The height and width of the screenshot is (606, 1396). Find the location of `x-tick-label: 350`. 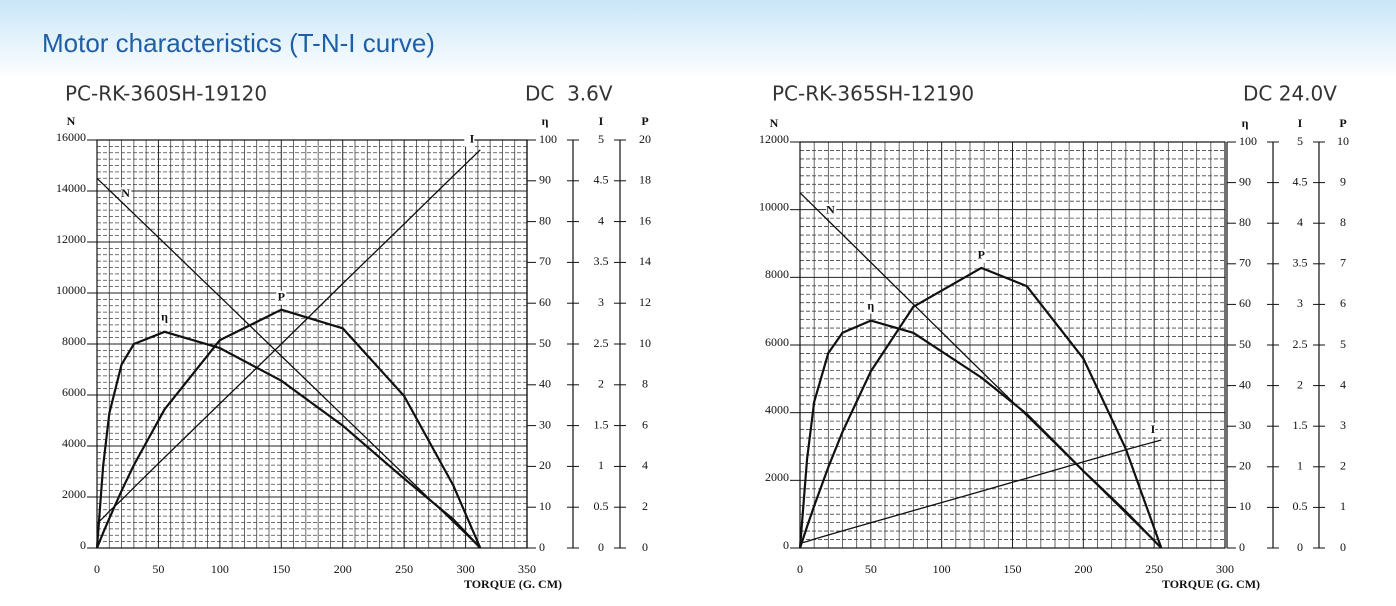

x-tick-label: 350 is located at coordinates (527, 569).